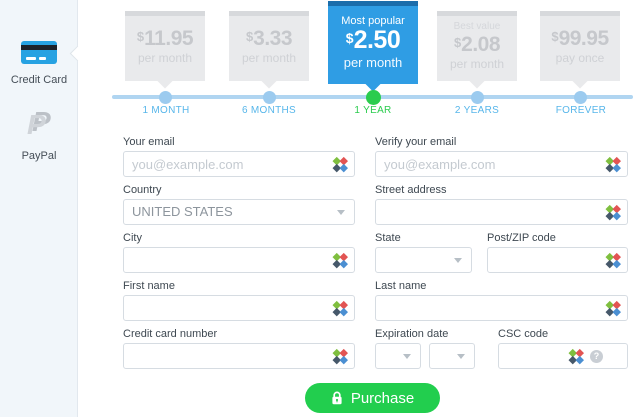  I want to click on purchase-button: Purchase, so click(372, 398).